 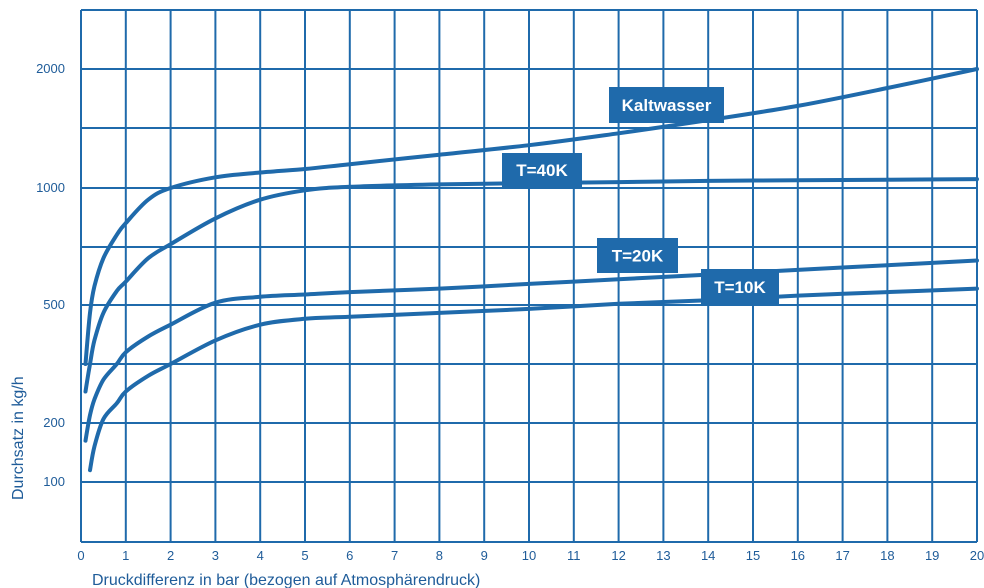 I want to click on series-labels: Kaltwasser T=40K T=20K T=10K, so click(x=640, y=196).